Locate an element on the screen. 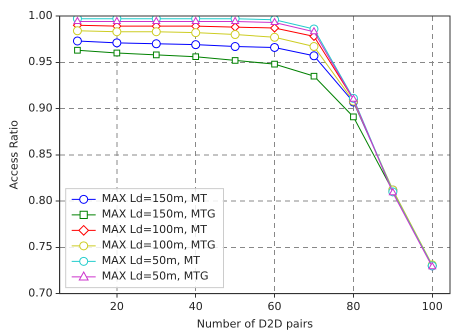  x-tick-label: 60 is located at coordinates (275, 307).